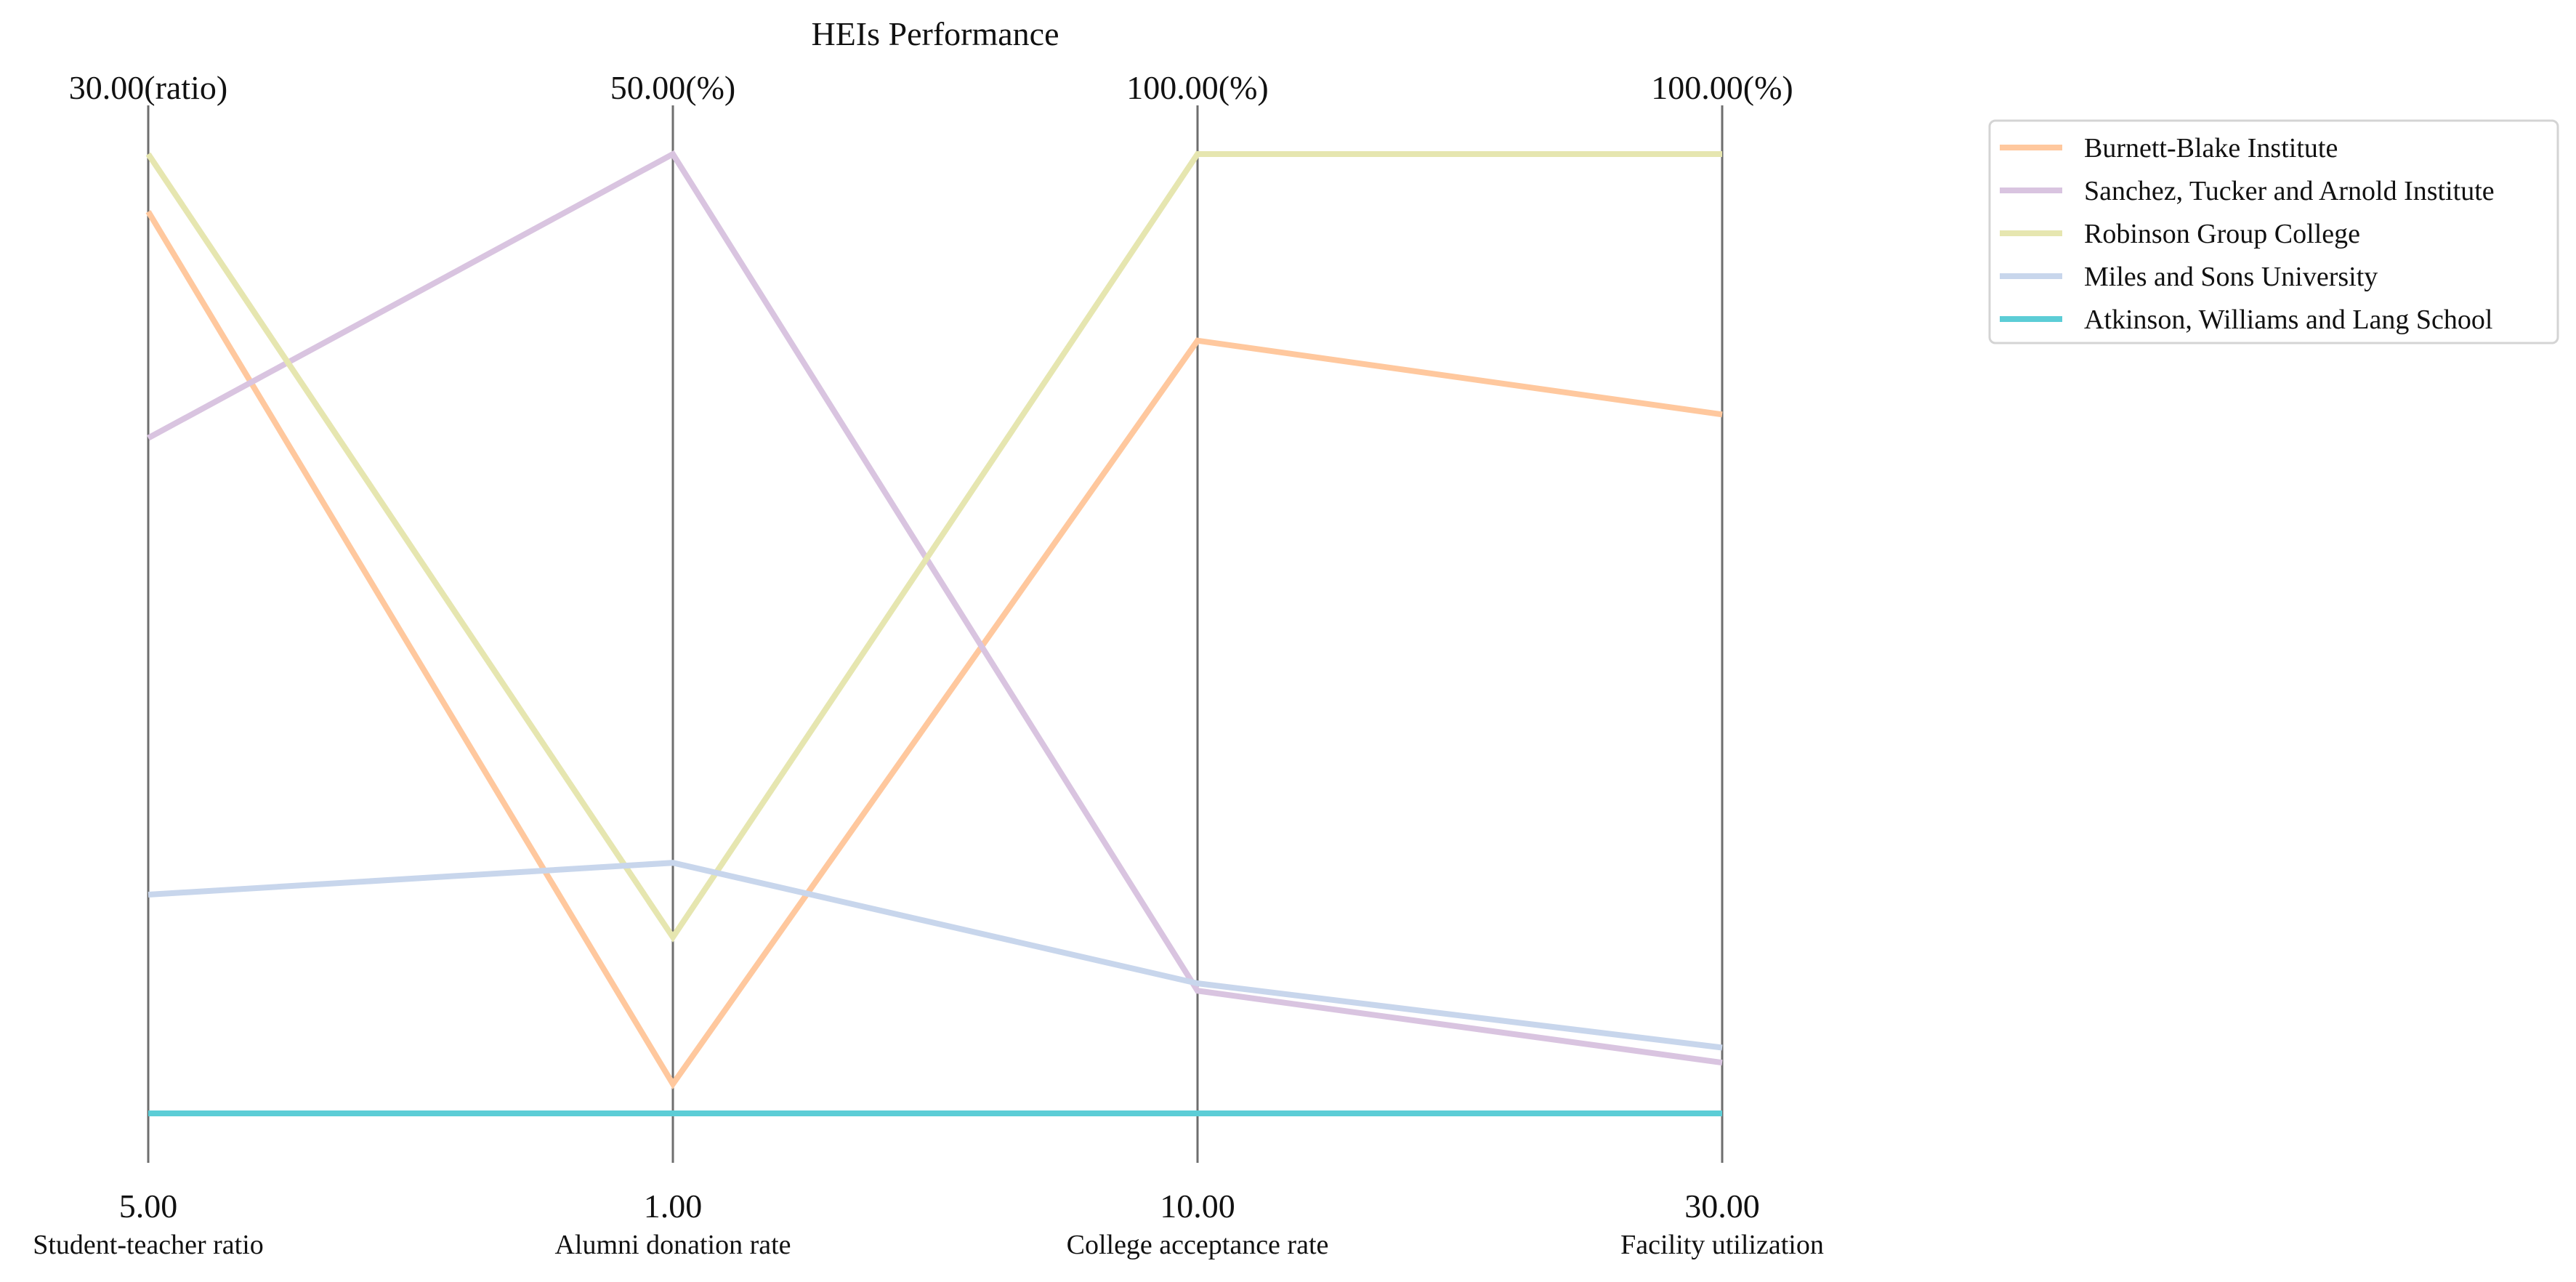  I want to click on axis-min-label: 30.00, so click(1722, 1206).